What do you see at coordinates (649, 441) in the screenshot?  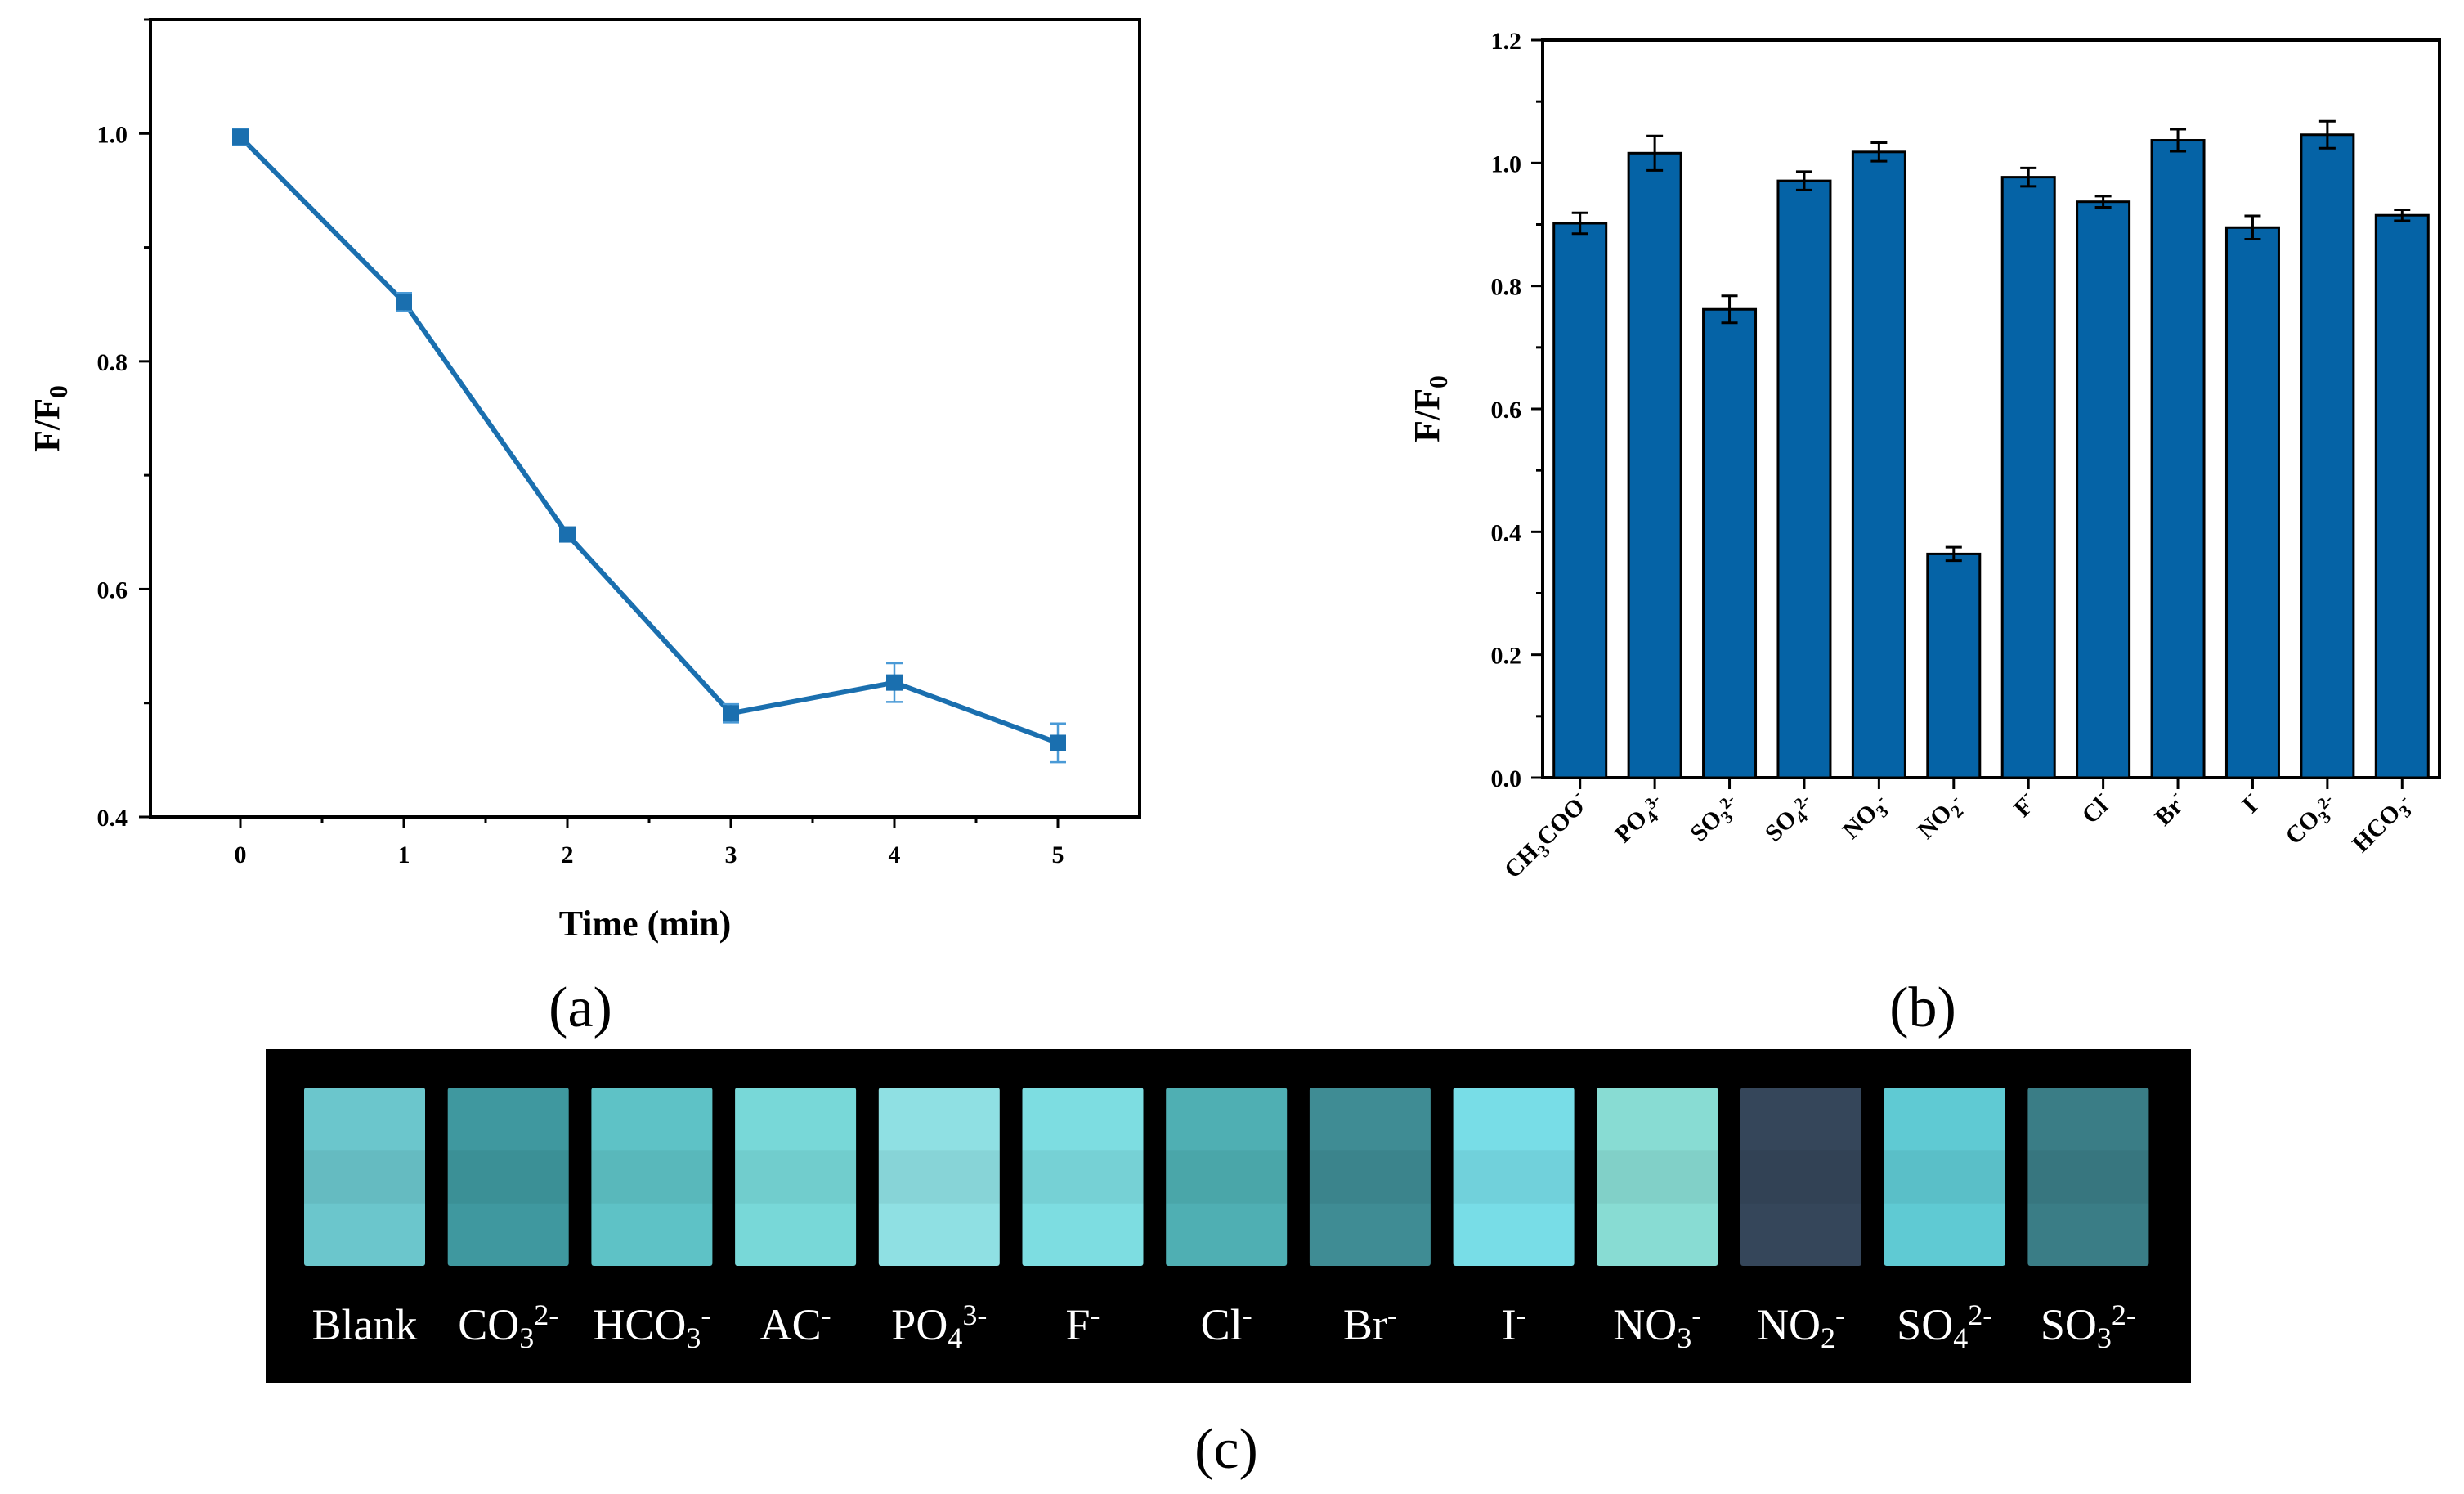 I see `series-line` at bounding box center [649, 441].